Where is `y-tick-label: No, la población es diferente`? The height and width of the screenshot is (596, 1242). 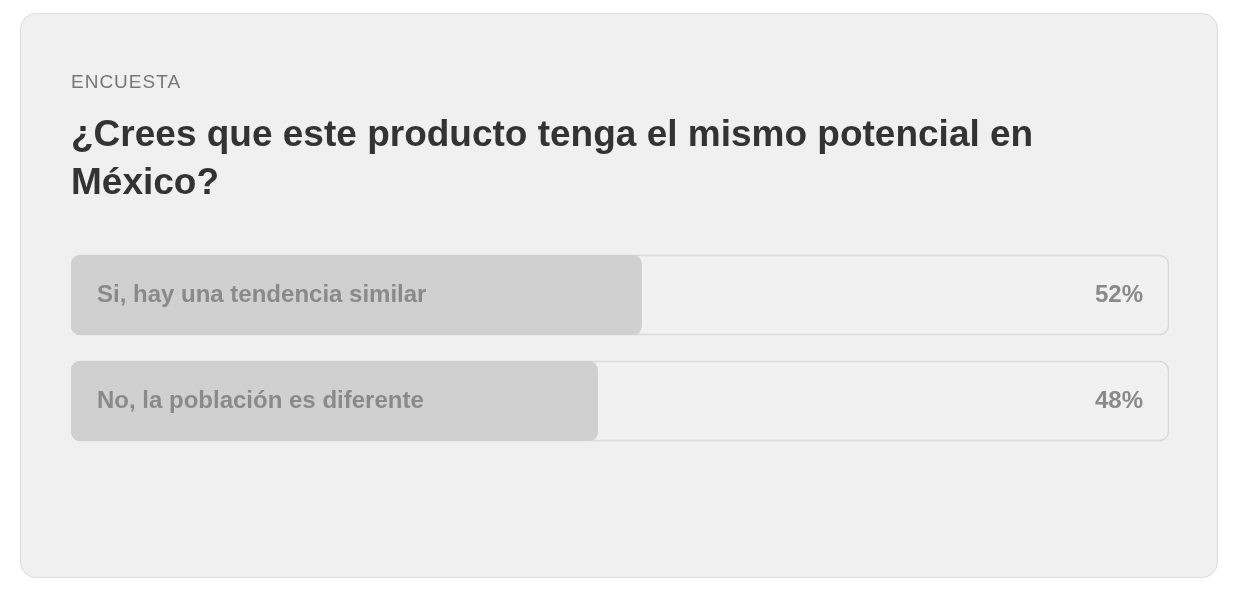
y-tick-label: No, la población es diferente is located at coordinates (260, 399).